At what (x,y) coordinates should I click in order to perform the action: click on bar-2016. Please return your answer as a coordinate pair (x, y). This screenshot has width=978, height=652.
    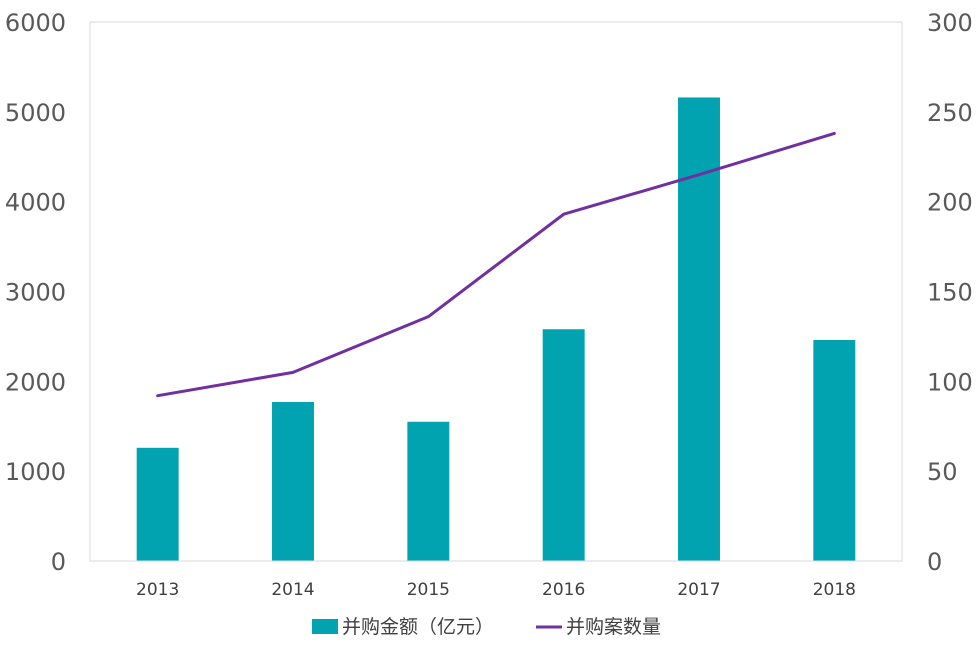
    Looking at the image, I should click on (563, 445).